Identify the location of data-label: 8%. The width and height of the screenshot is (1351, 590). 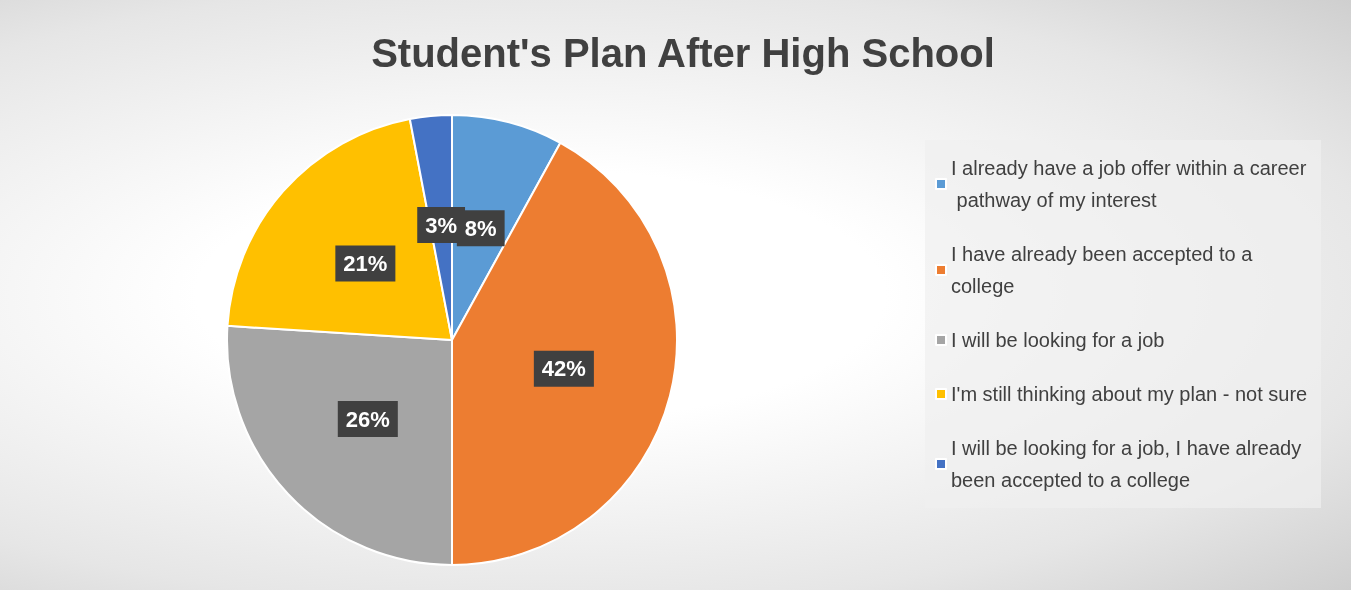
(480, 228).